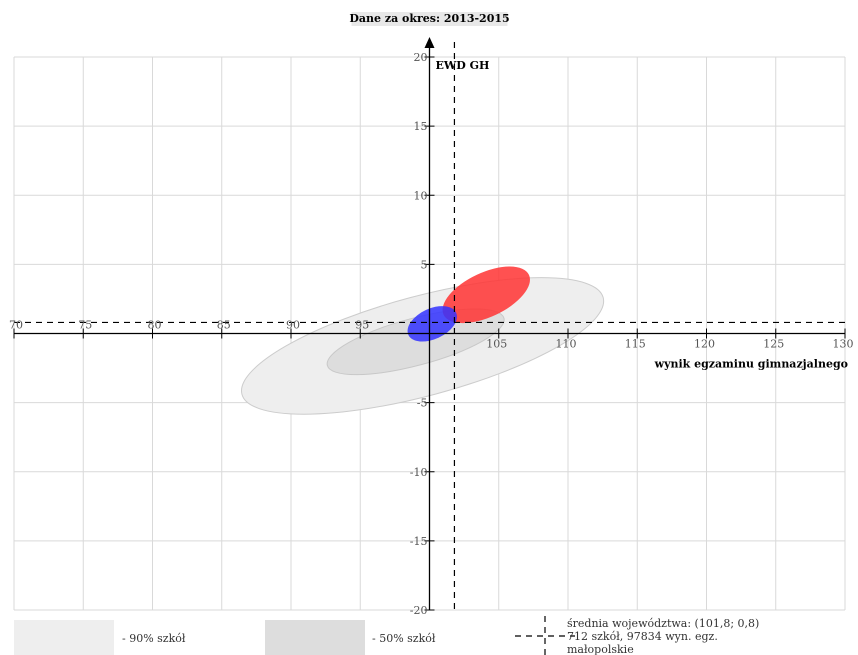  Describe the element at coordinates (843, 344) in the screenshot. I see `x-tick-label: 130` at that location.